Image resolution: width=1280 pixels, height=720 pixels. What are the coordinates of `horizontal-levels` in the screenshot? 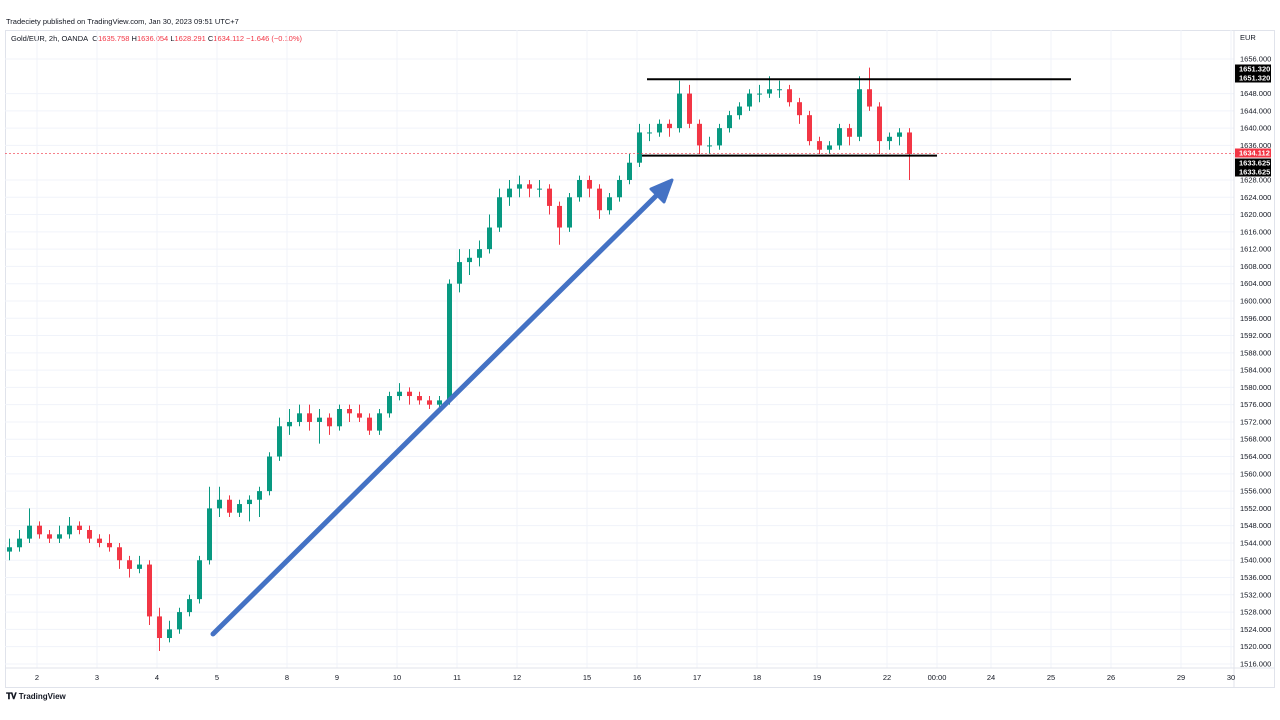 It's located at (619, 117).